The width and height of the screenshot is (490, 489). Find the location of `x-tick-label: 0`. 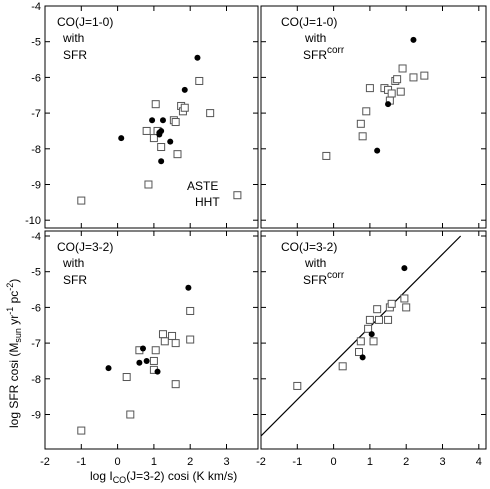

x-tick-label: 0 is located at coordinates (334, 462).